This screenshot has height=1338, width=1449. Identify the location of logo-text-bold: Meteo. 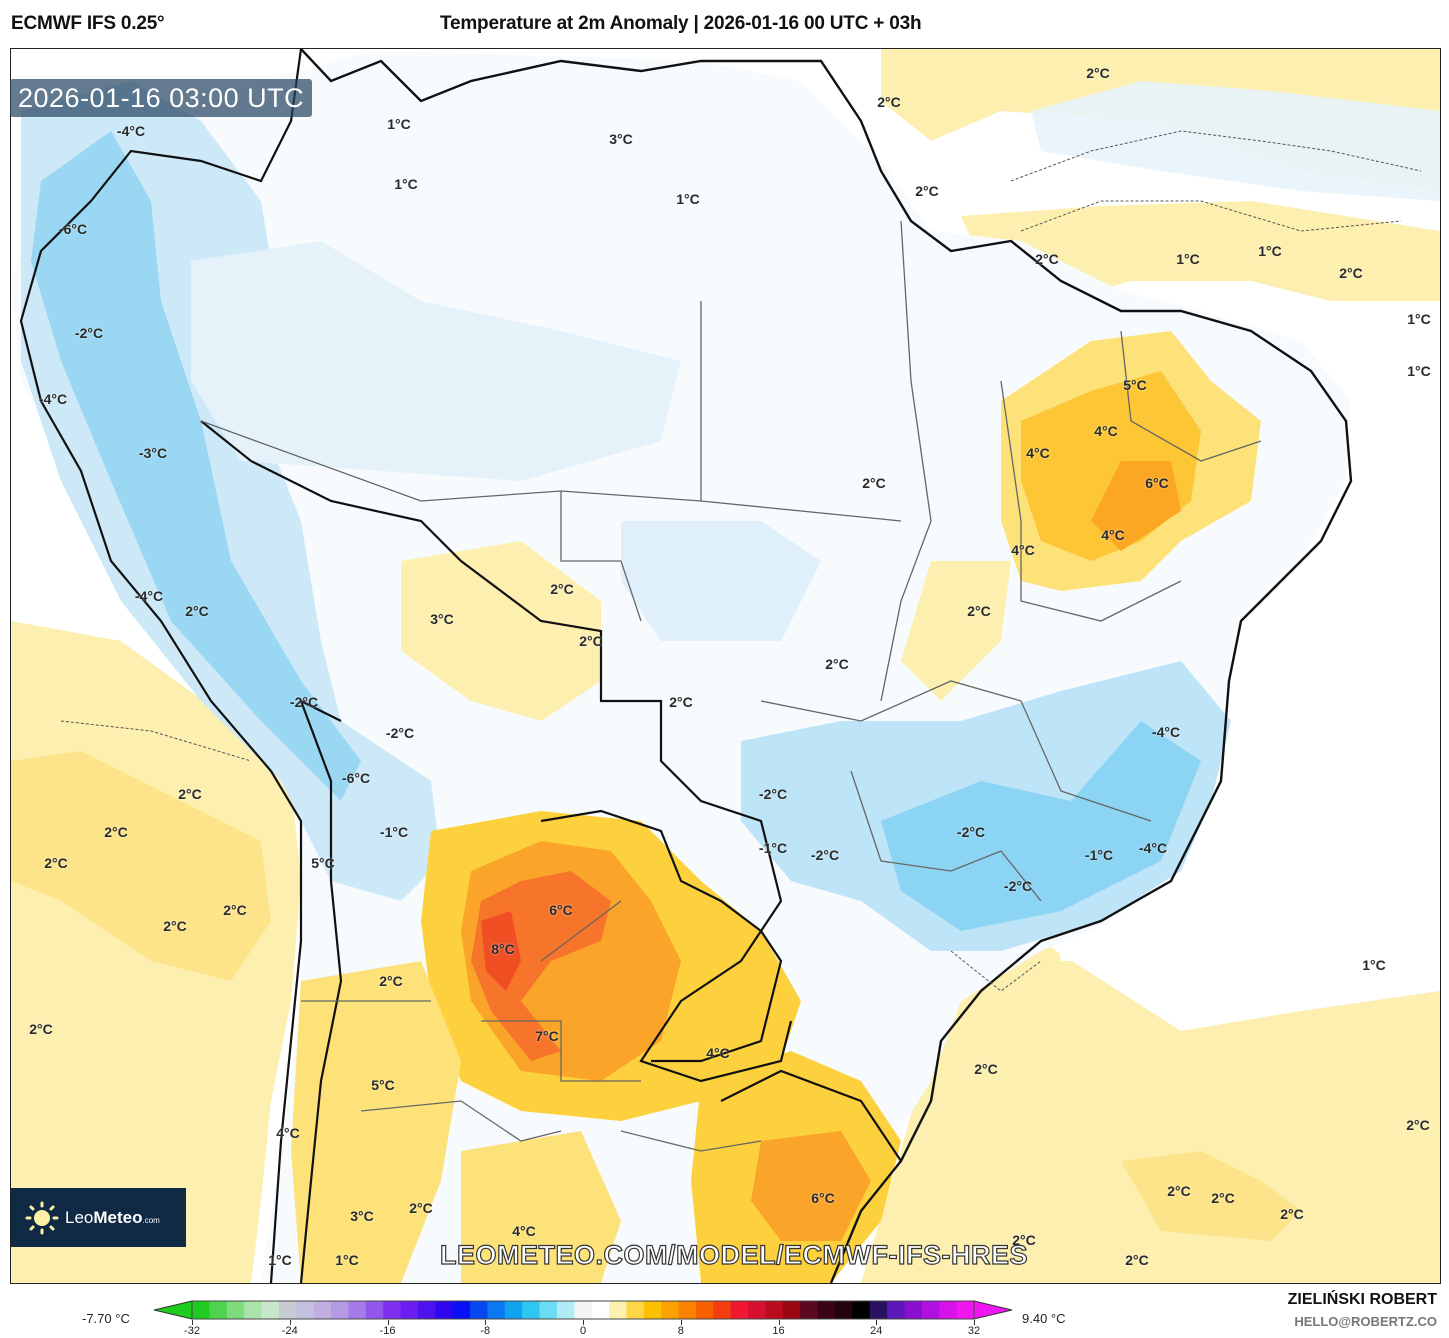
(118, 1217).